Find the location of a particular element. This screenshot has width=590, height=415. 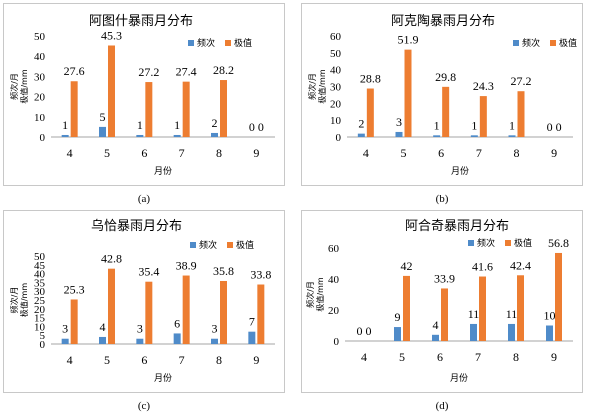

data-label-extreme: 42.8 is located at coordinates (111, 259).